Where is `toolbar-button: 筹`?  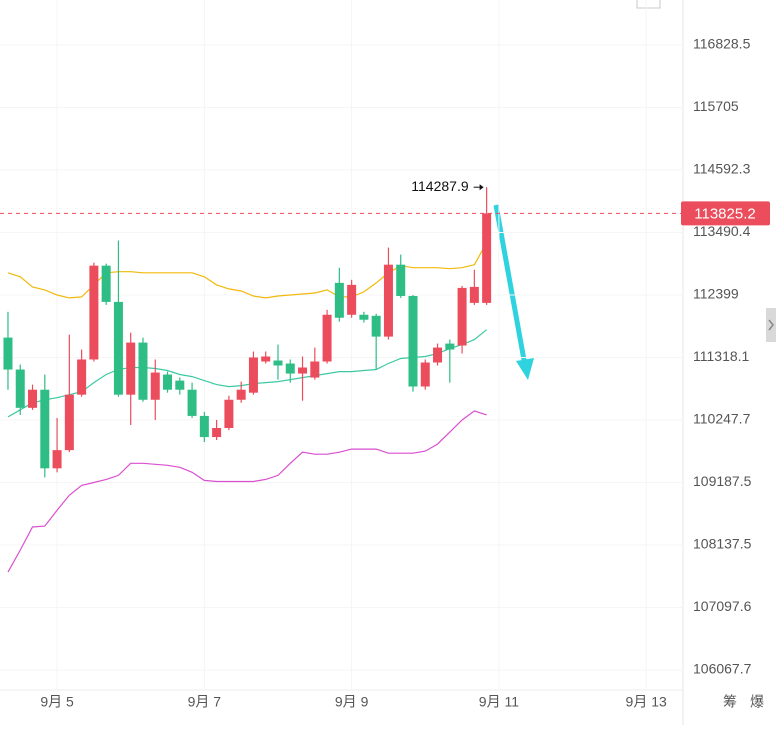
toolbar-button: 筹 is located at coordinates (730, 702).